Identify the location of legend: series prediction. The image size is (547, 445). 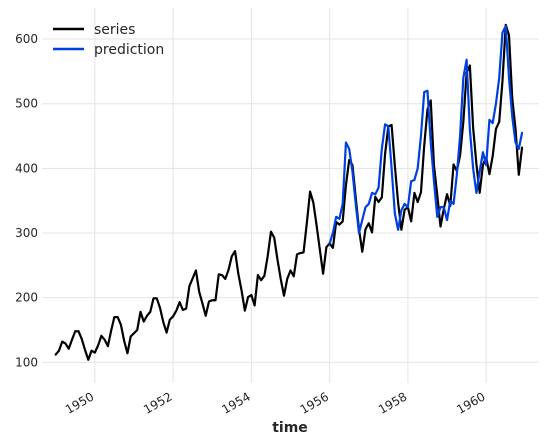
(108, 40).